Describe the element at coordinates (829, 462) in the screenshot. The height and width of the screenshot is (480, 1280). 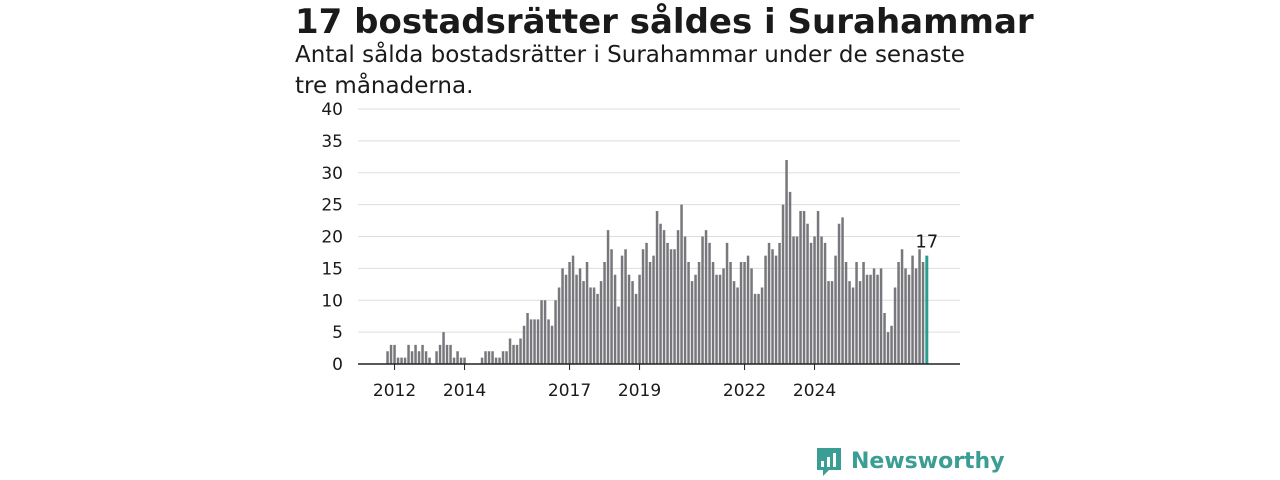
I see `newsworthy-chart-bubble-icon` at that location.